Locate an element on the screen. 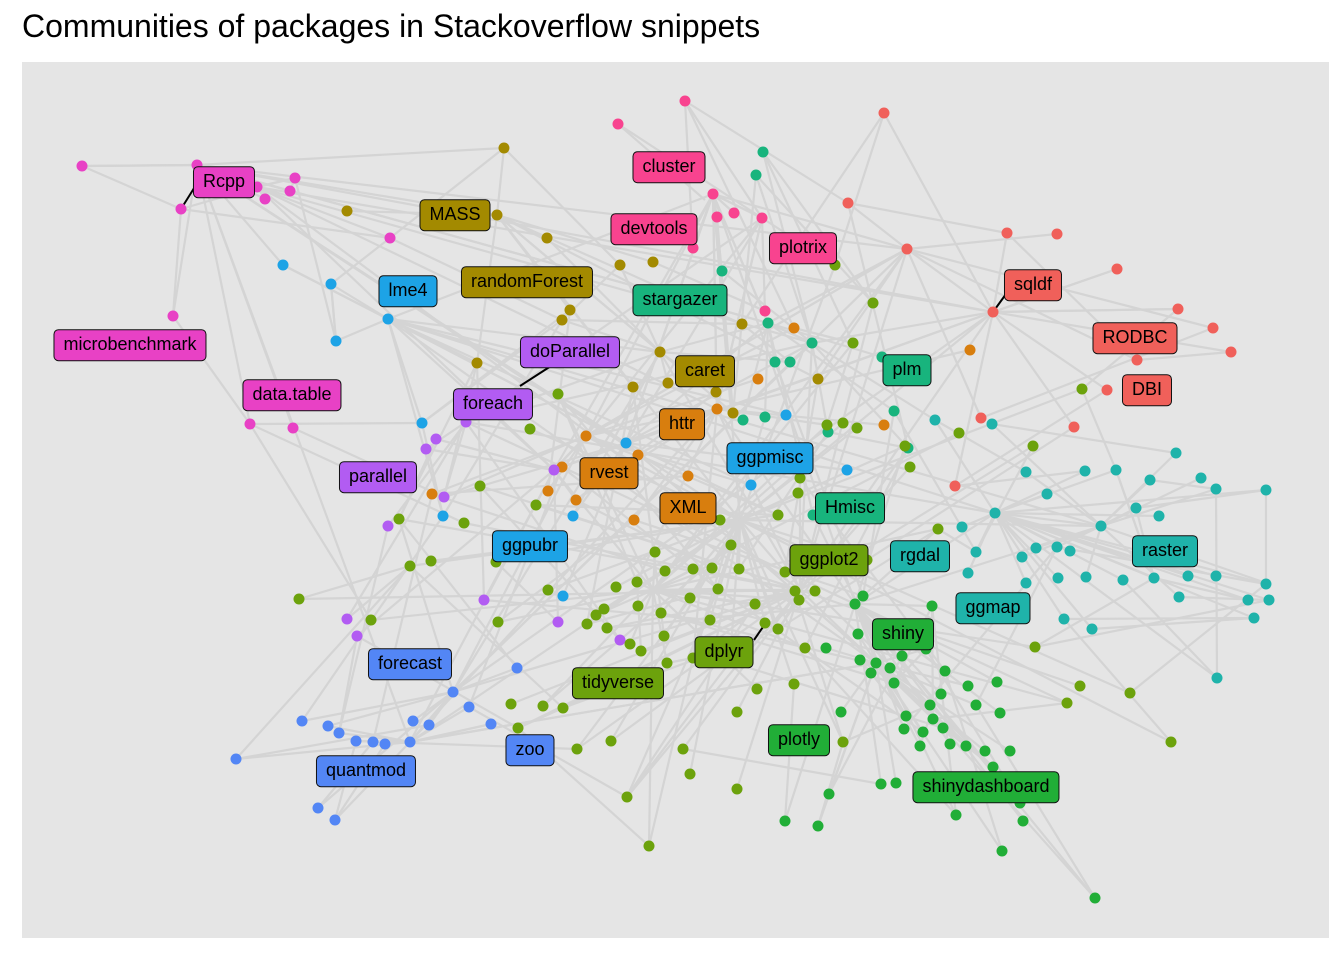  package-label: dplyr is located at coordinates (724, 652).